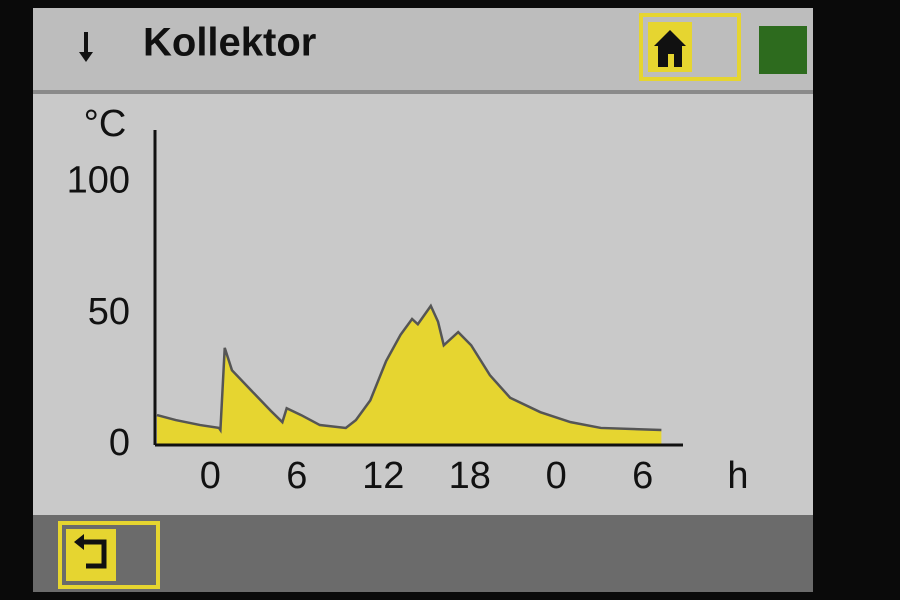 The height and width of the screenshot is (600, 900). I want to click on sensor-icon, so click(86, 47).